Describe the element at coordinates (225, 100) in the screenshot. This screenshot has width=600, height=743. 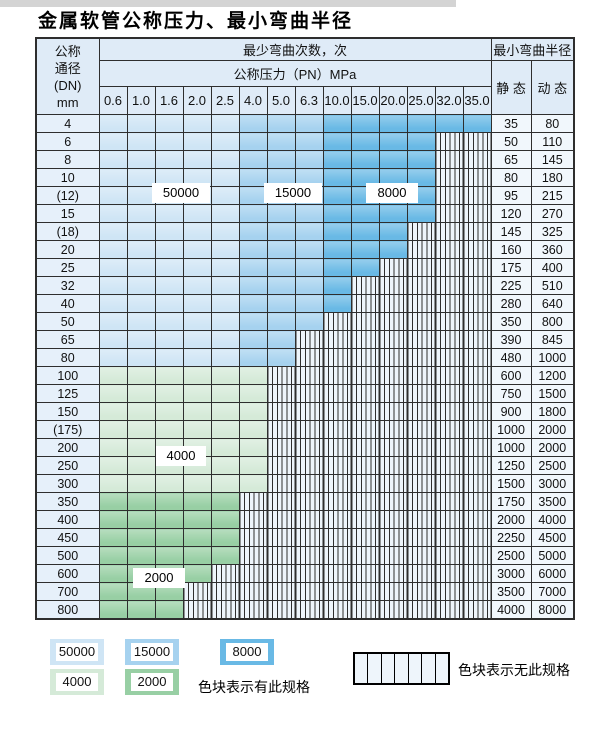
I see `pressure-tick: 2.5` at that location.